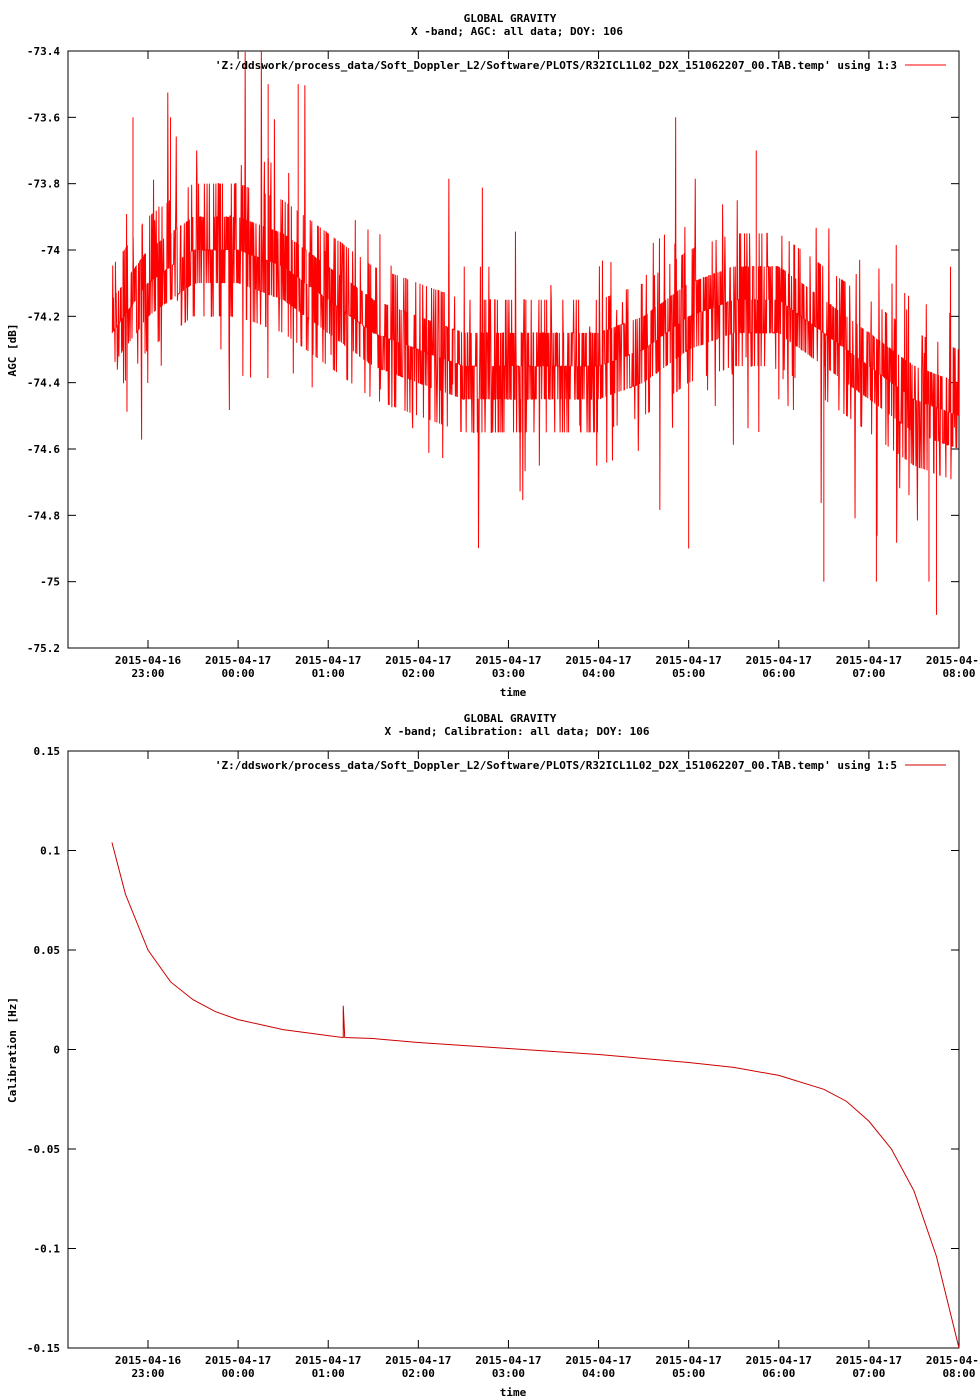 Image resolution: width=980 pixels, height=1400 pixels. I want to click on y-tick-label: 0, so click(56, 1050).